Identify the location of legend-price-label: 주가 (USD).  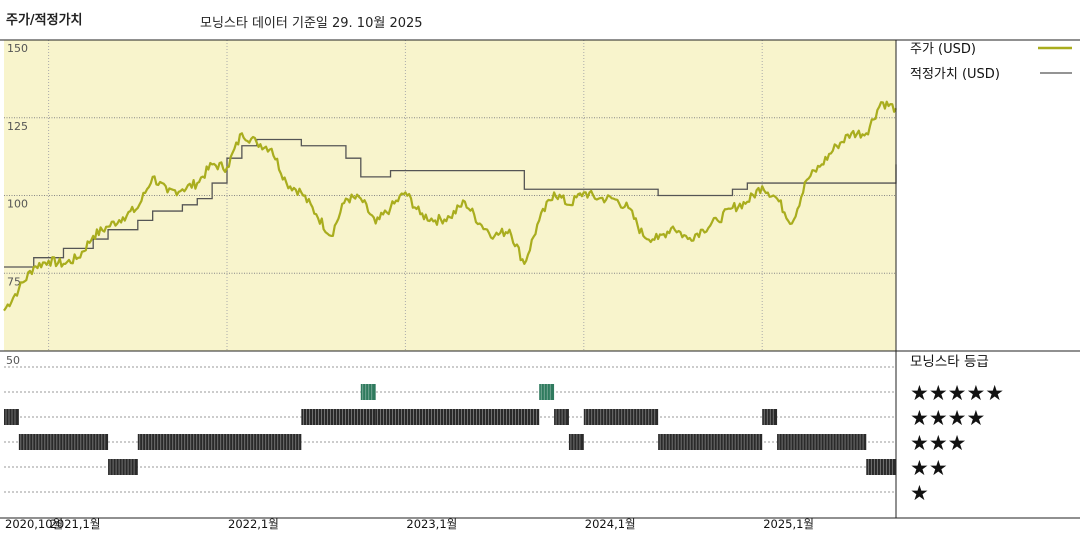
(943, 49).